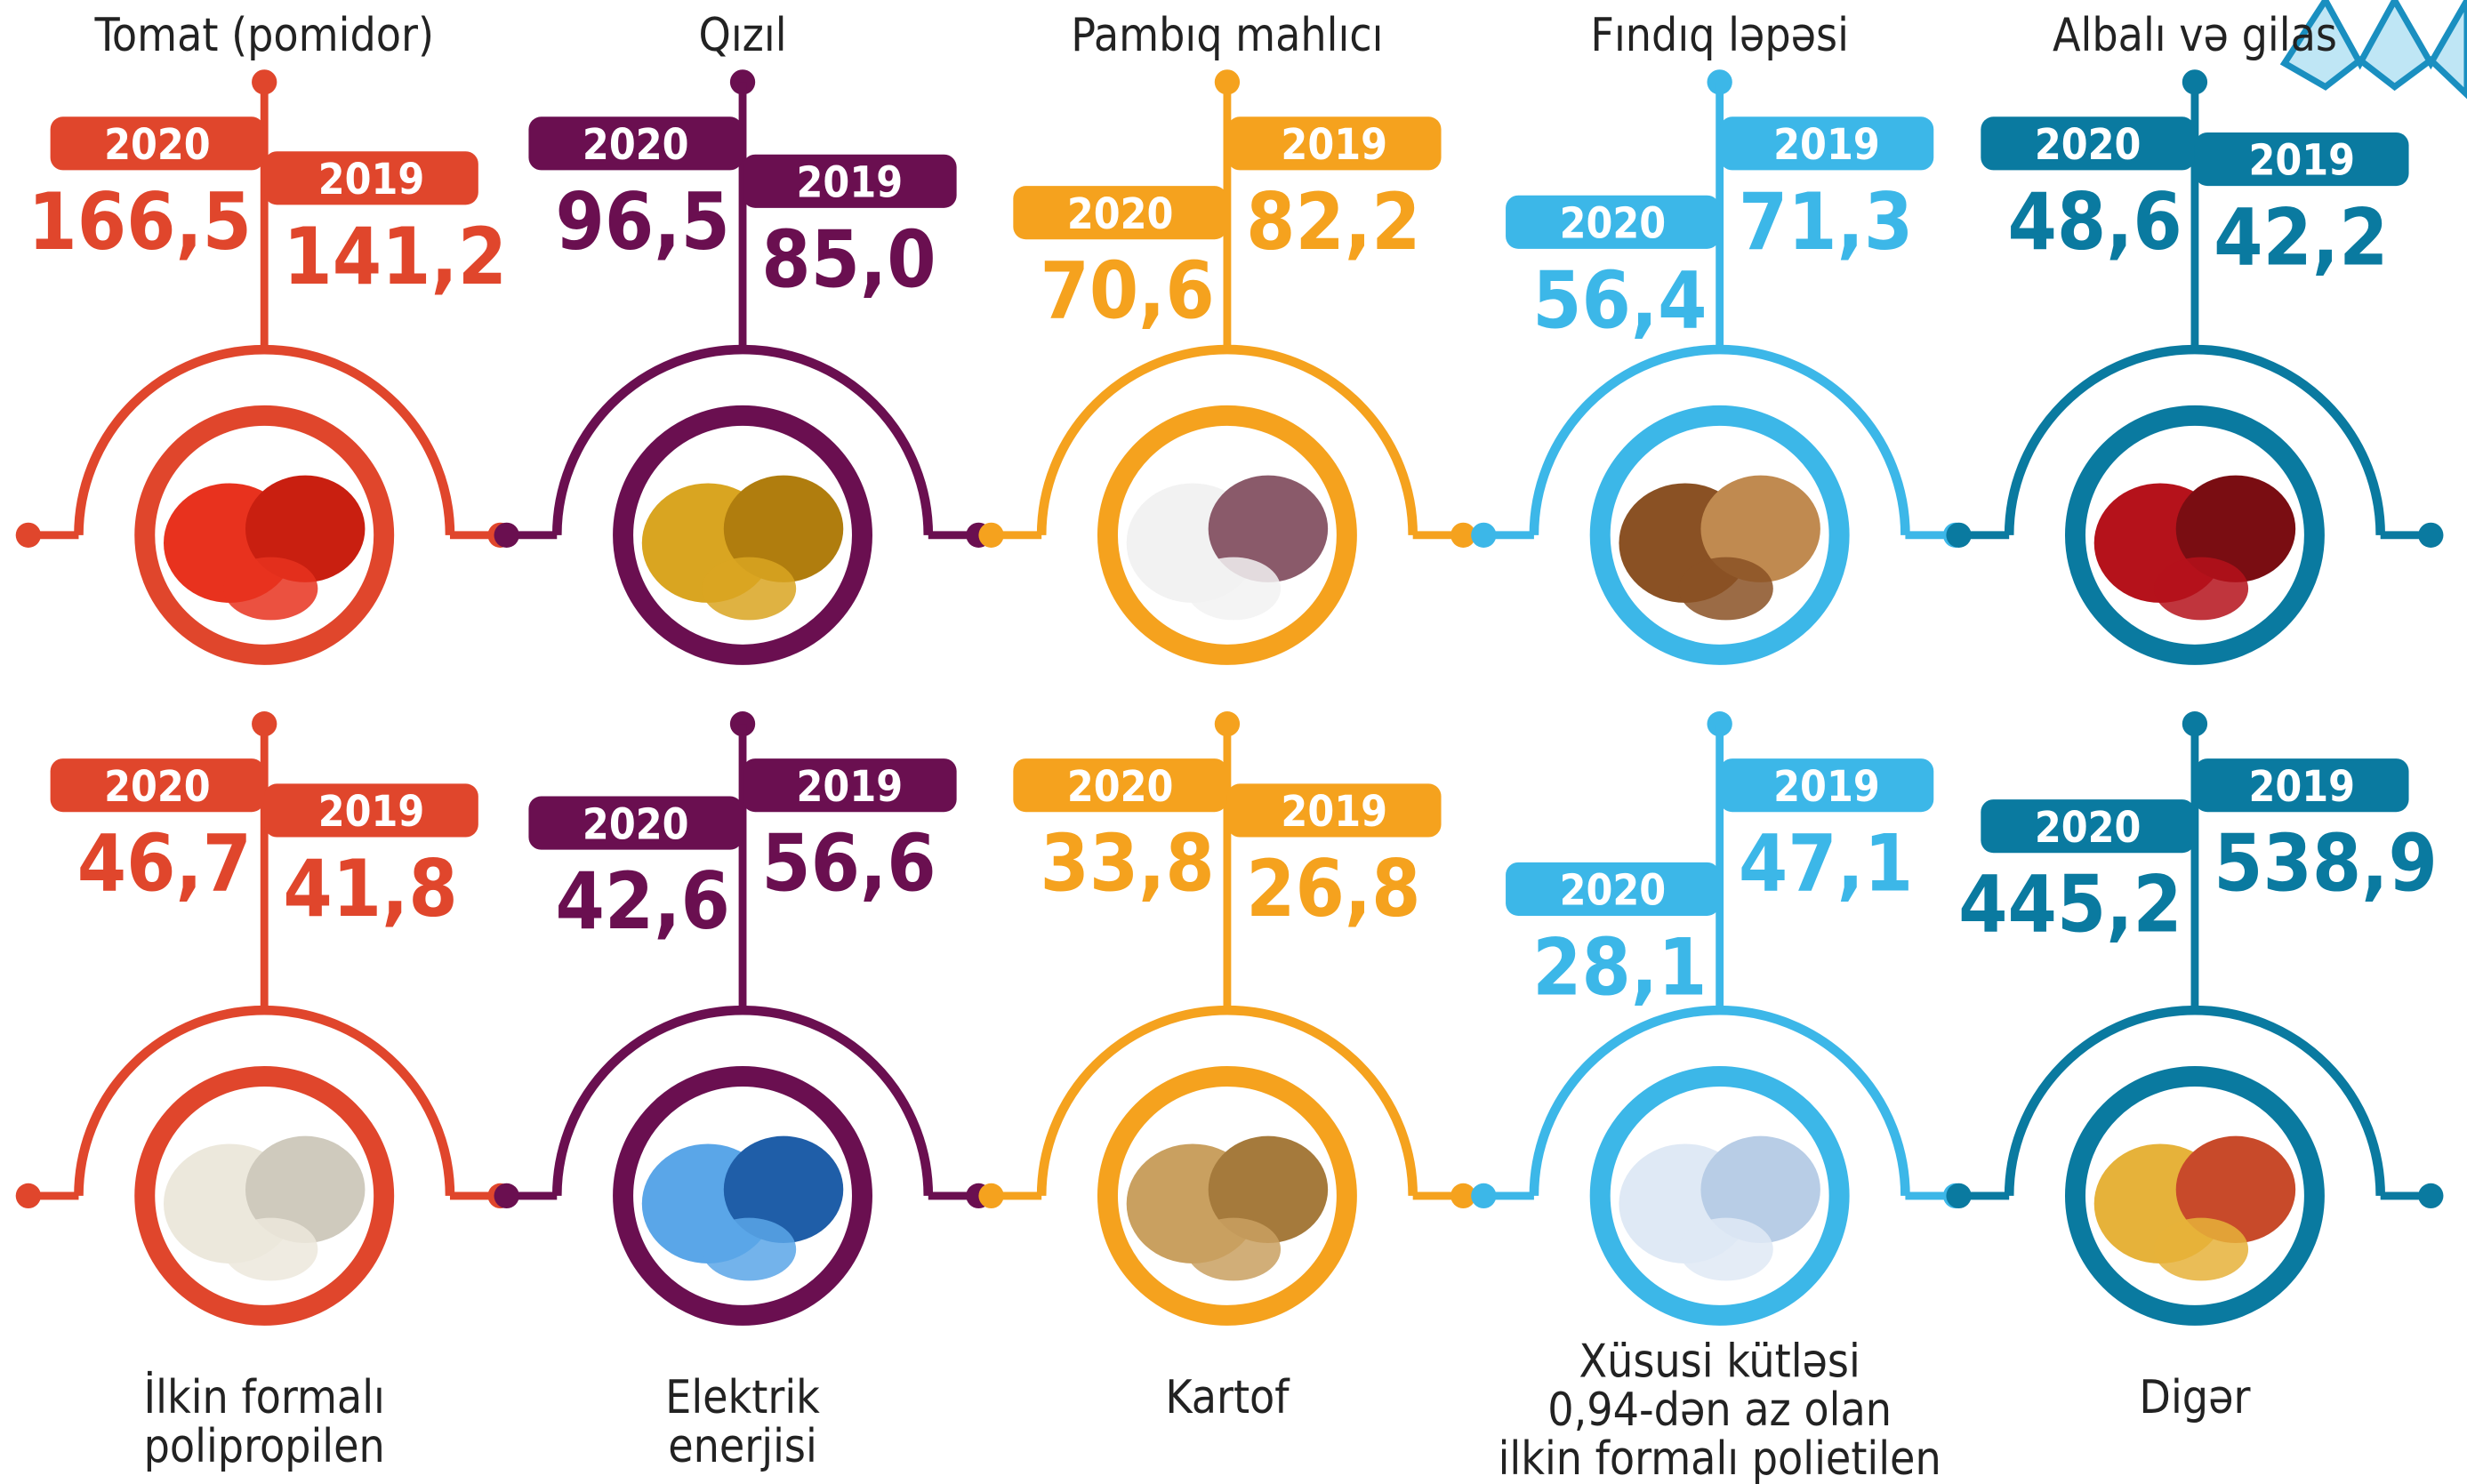  I want to click on value: 33,8, so click(1127, 864).